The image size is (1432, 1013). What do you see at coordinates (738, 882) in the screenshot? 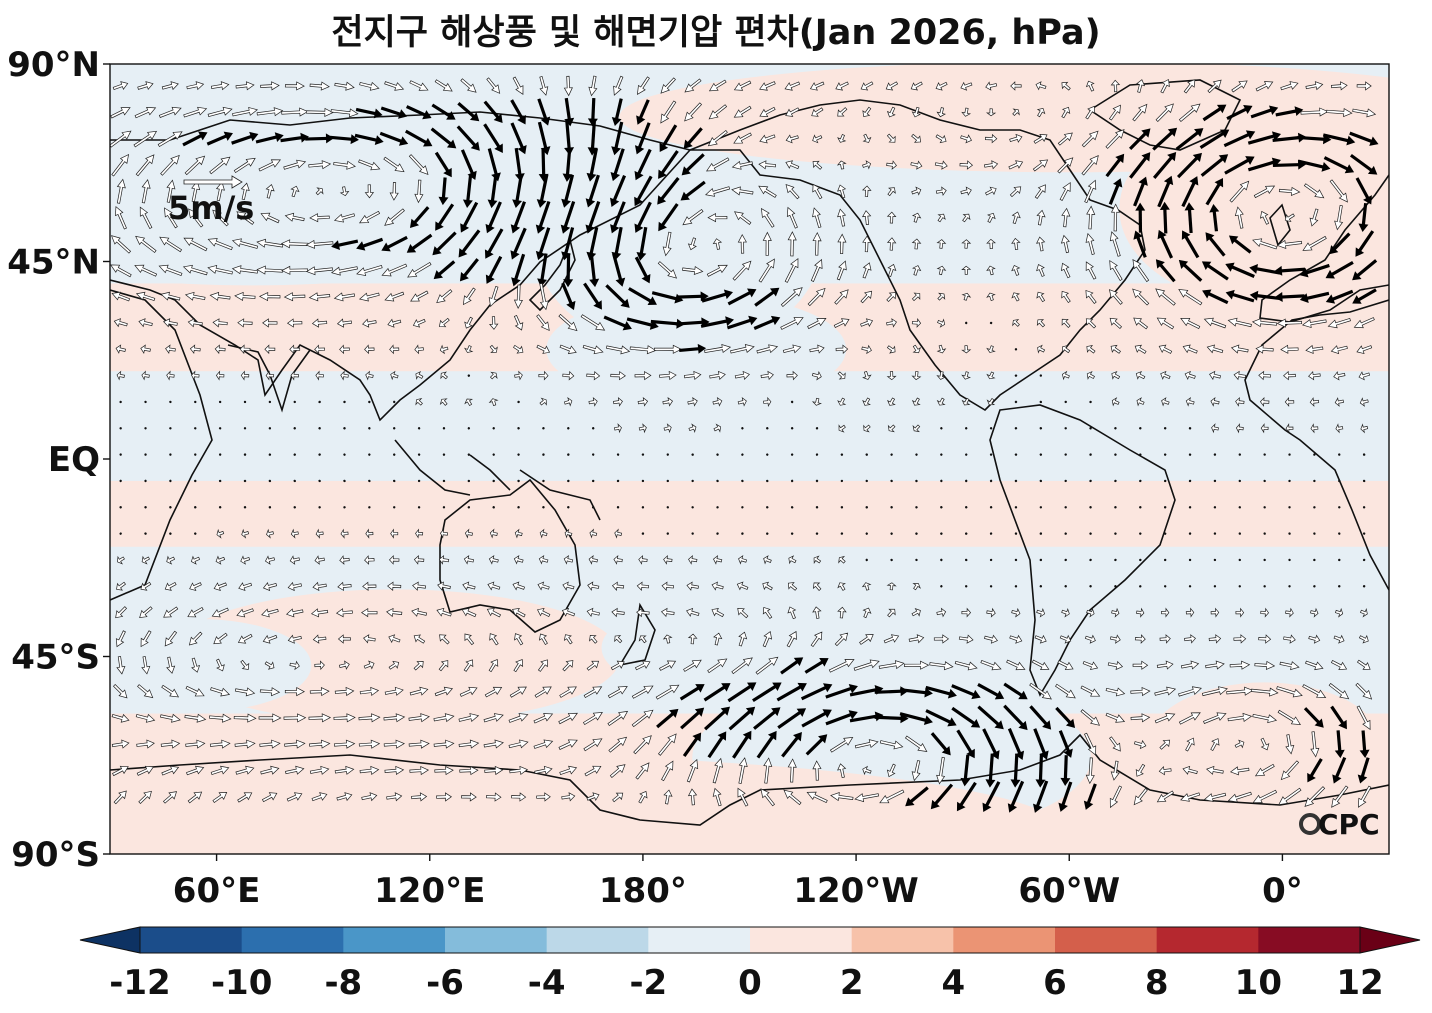
I see `x-axis: 60°E 120°E 180° 120°W 60°W 0°` at bounding box center [738, 882].